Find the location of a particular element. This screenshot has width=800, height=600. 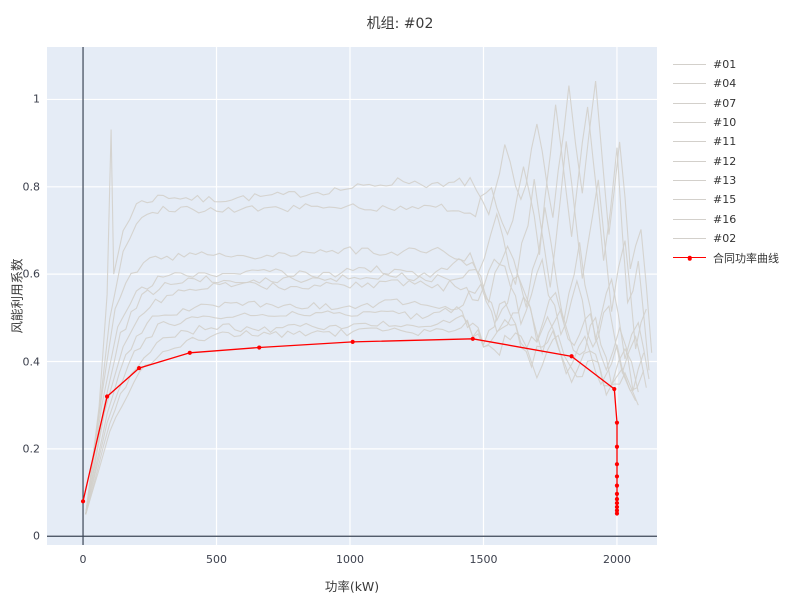

x-tick-label: 1000 is located at coordinates (349, 559).